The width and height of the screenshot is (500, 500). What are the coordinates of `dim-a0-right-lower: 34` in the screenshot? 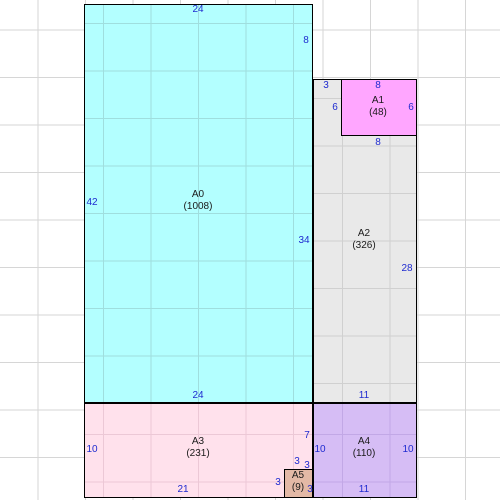 It's located at (304, 240).